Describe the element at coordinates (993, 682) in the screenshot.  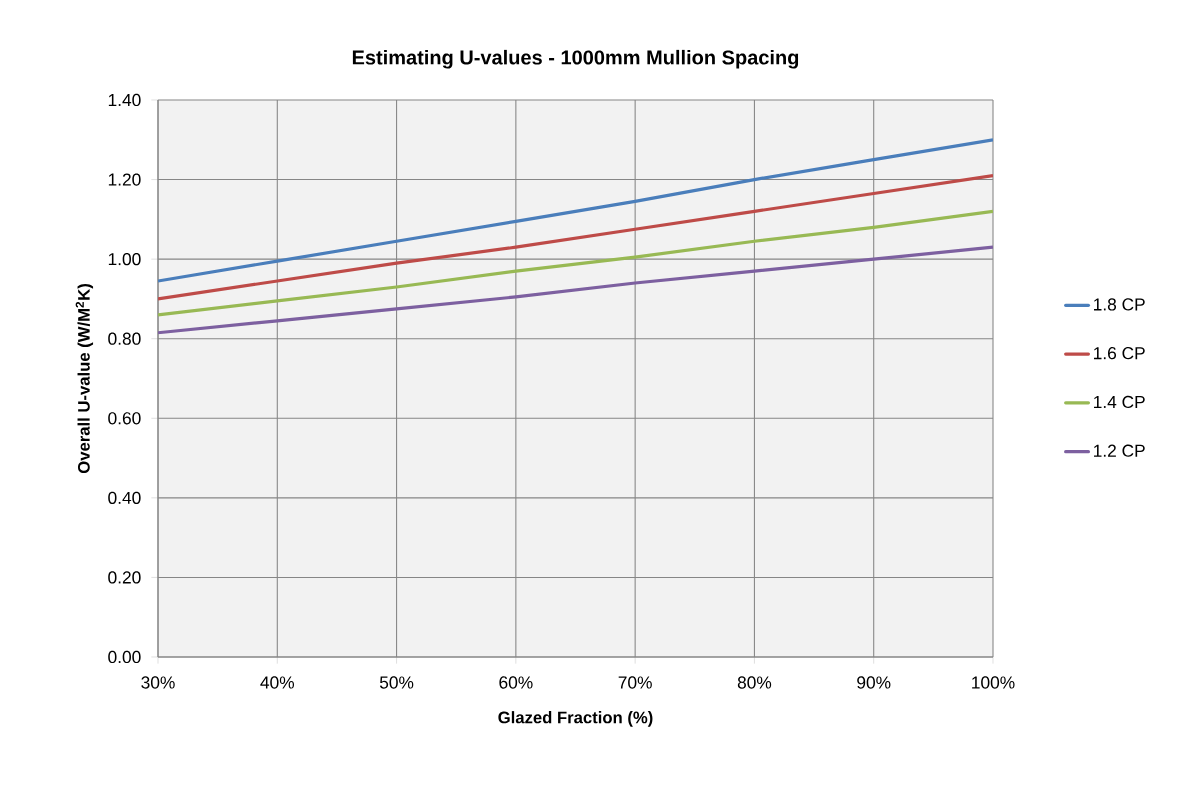
I see `x-tick-label: 100%` at that location.